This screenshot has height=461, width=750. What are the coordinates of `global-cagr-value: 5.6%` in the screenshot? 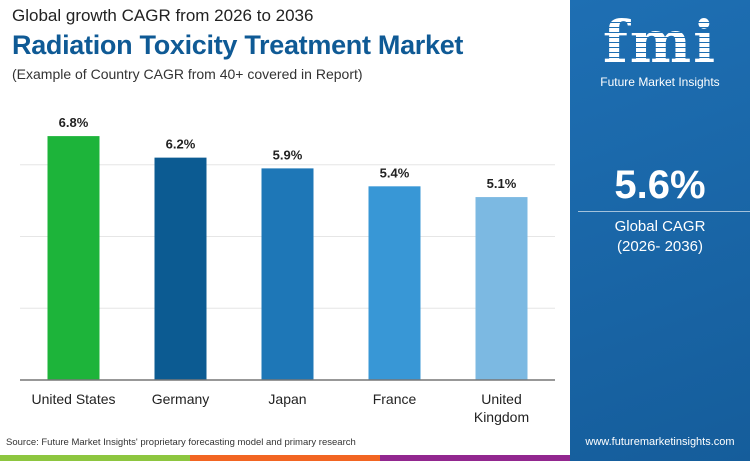 It's located at (660, 185).